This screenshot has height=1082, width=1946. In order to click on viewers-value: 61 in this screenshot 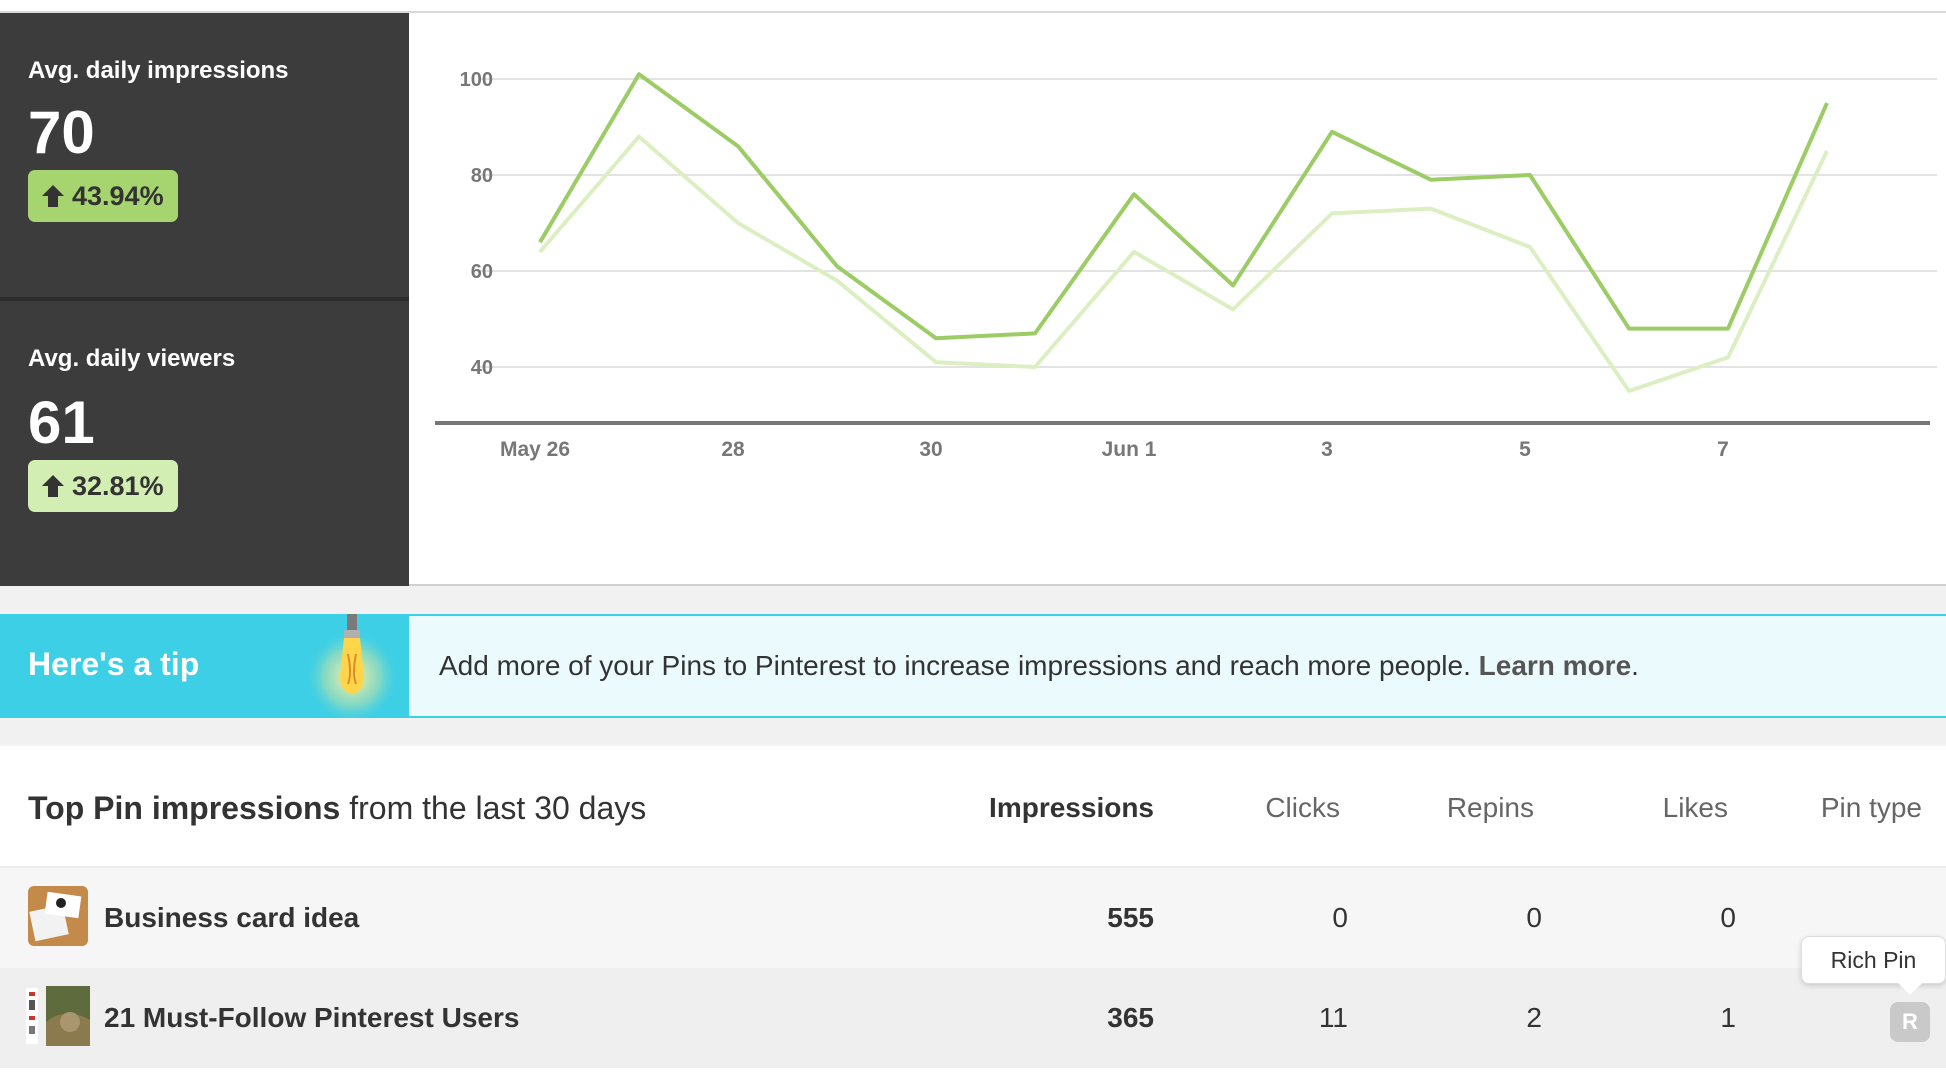, I will do `click(61, 422)`.